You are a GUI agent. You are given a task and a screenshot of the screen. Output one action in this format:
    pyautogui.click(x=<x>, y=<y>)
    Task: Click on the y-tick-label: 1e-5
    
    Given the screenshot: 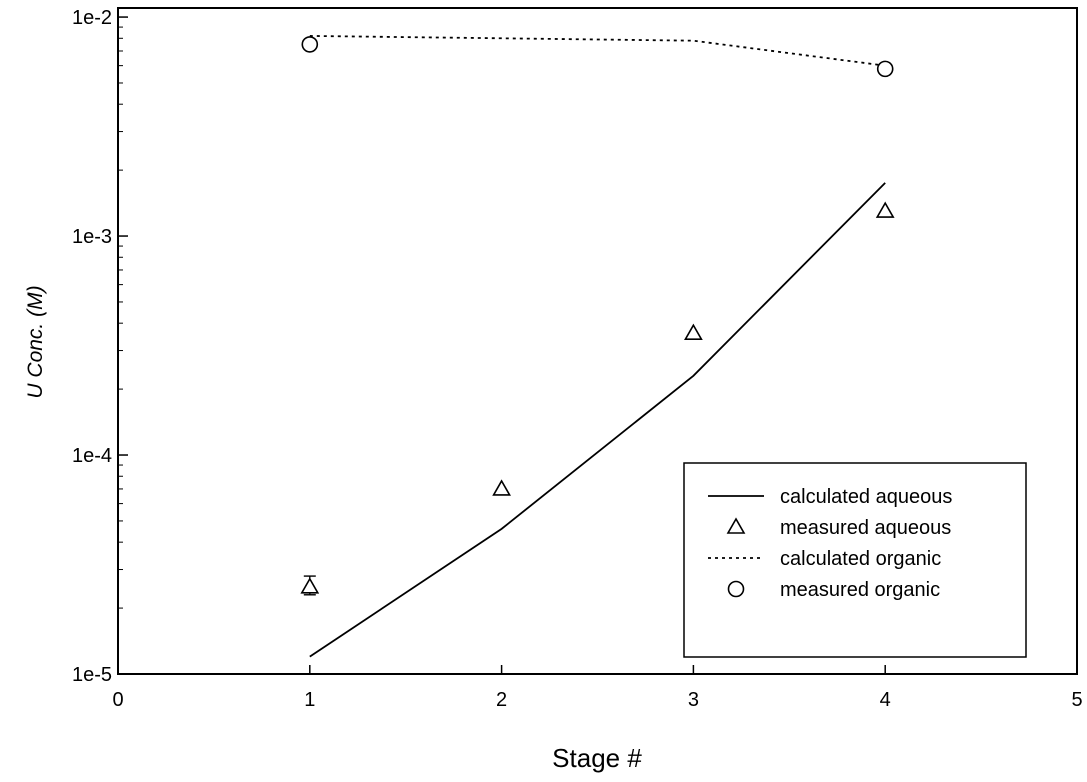 What is the action you would take?
    pyautogui.click(x=92, y=675)
    